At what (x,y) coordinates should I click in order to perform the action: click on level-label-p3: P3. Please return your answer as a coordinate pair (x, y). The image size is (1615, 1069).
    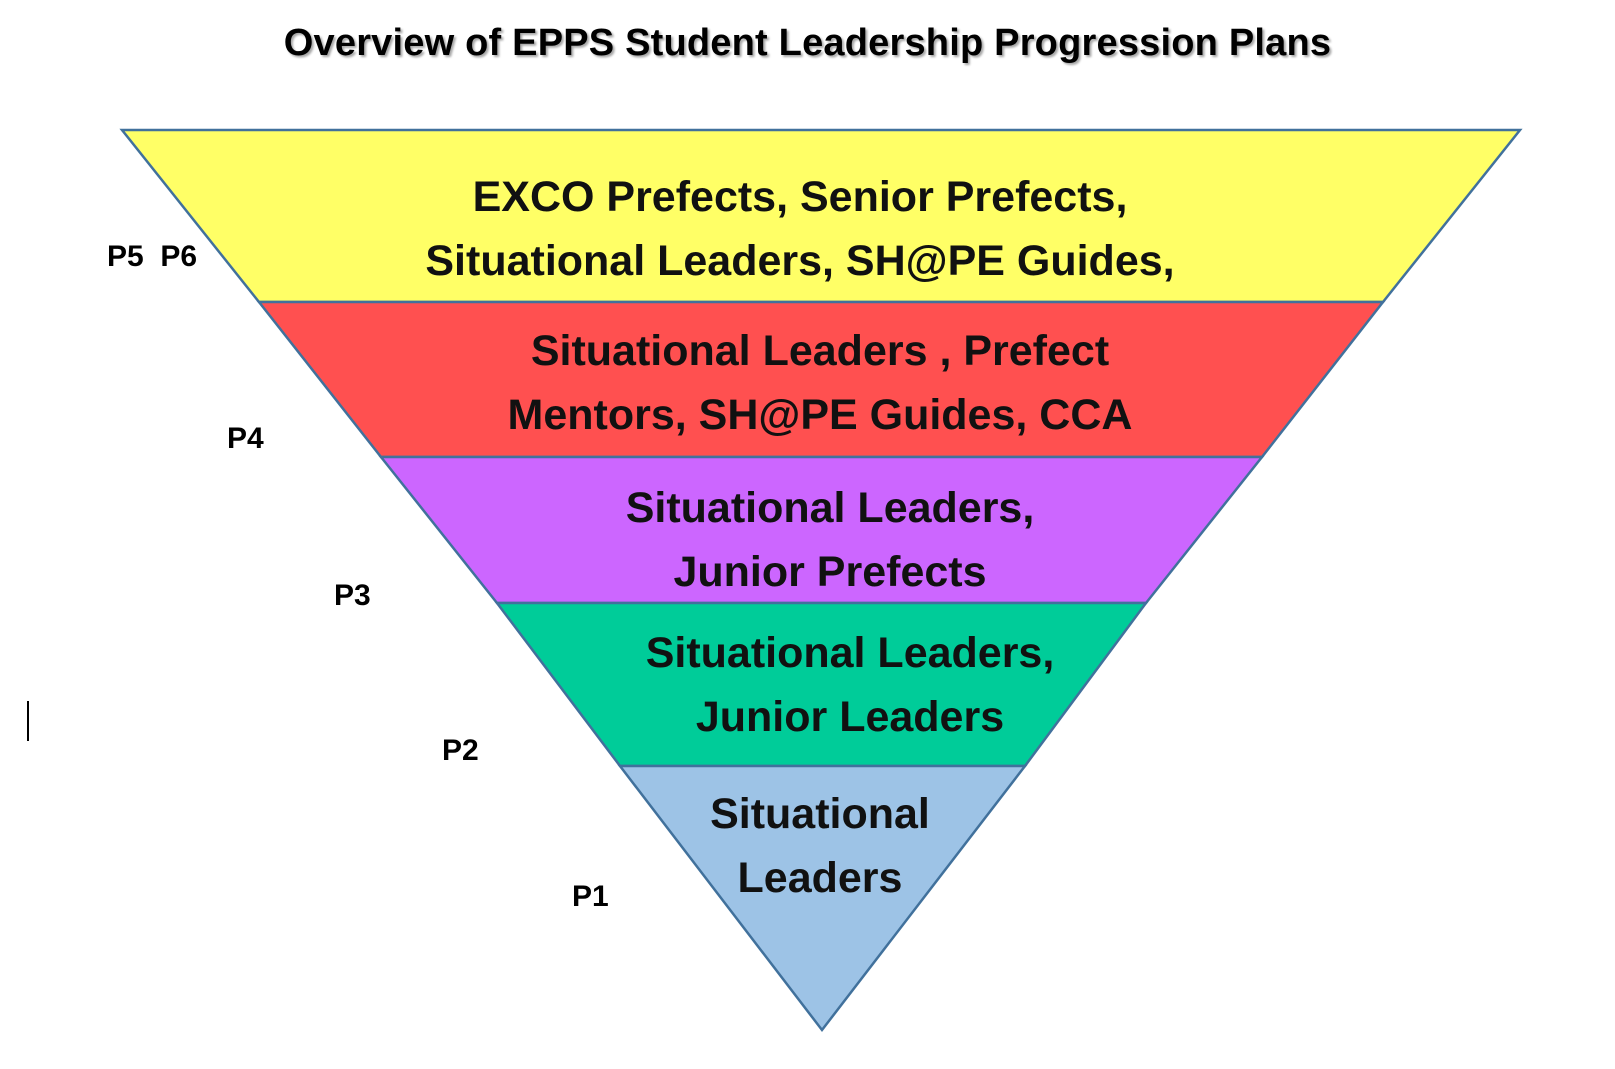
    Looking at the image, I should click on (352, 595).